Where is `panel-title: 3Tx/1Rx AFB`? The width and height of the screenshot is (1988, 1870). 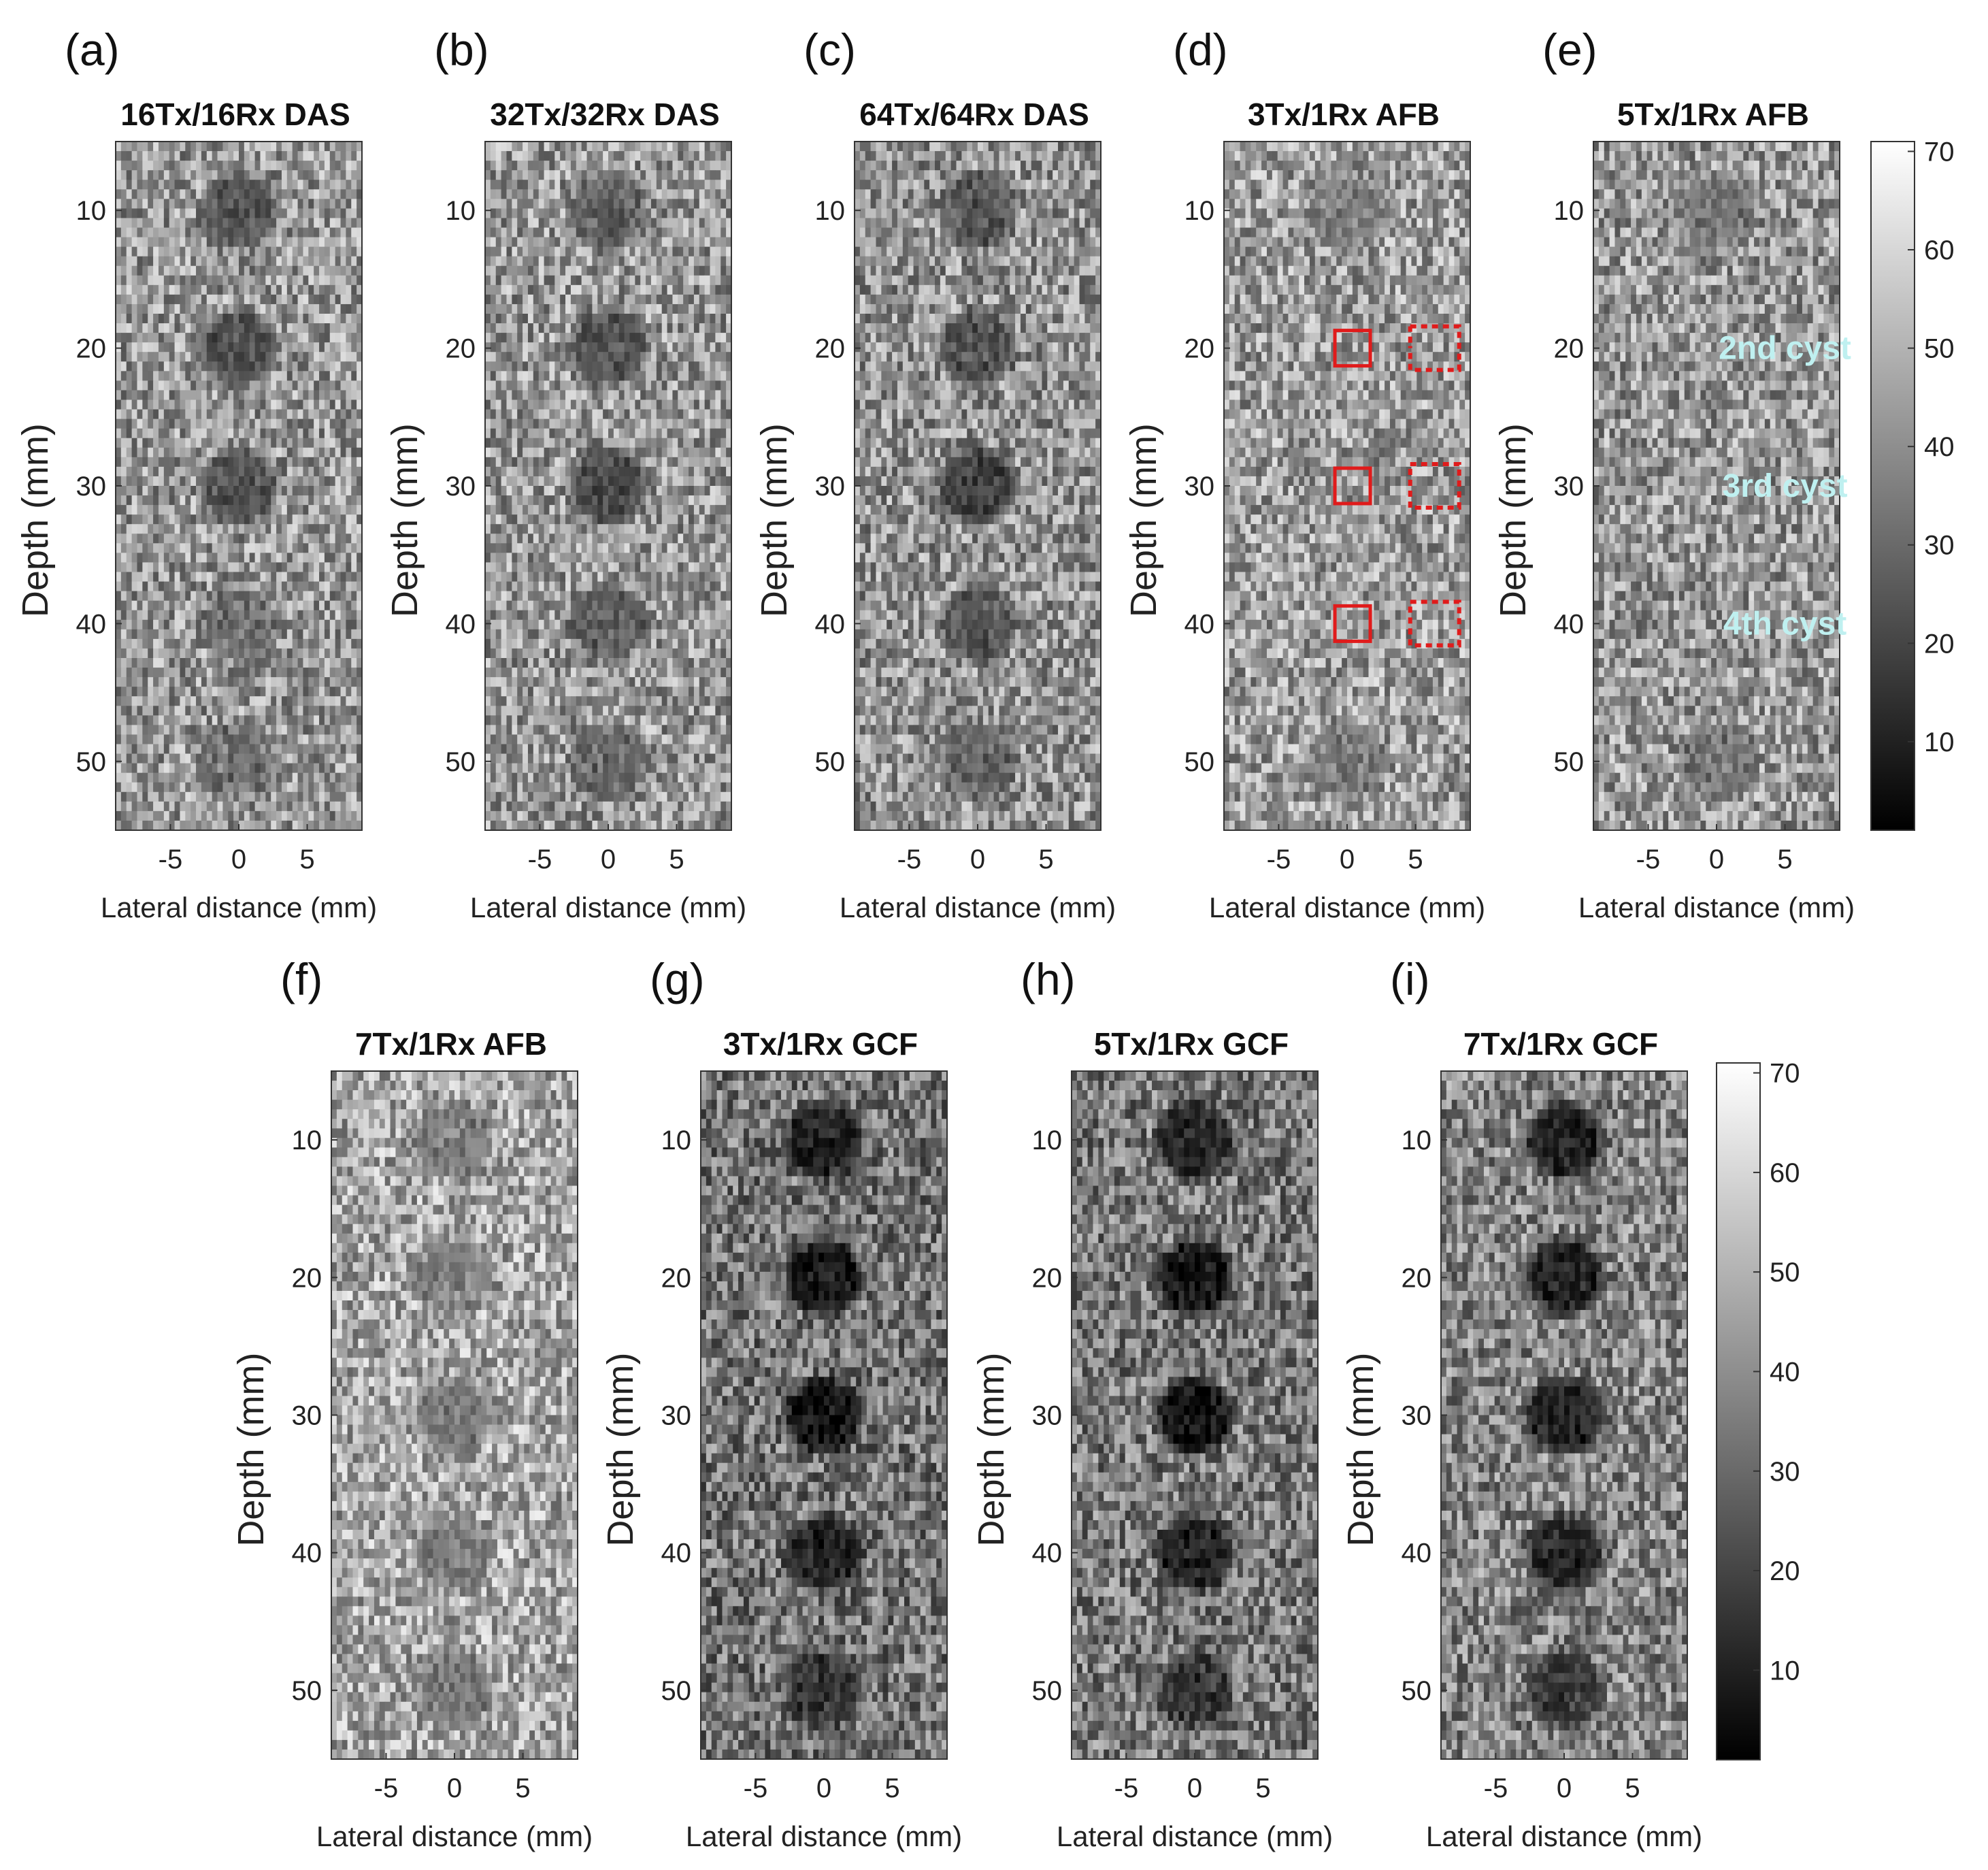 panel-title: 3Tx/1Rx AFB is located at coordinates (1344, 114).